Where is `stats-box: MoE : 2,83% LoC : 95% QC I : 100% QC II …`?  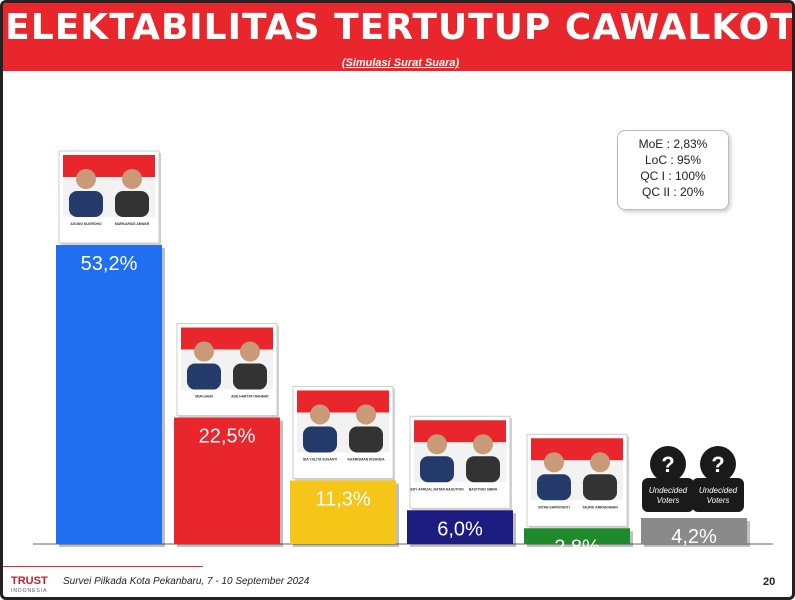
stats-box: MoE : 2,83% LoC : 95% QC I : 100% QC II … is located at coordinates (673, 170).